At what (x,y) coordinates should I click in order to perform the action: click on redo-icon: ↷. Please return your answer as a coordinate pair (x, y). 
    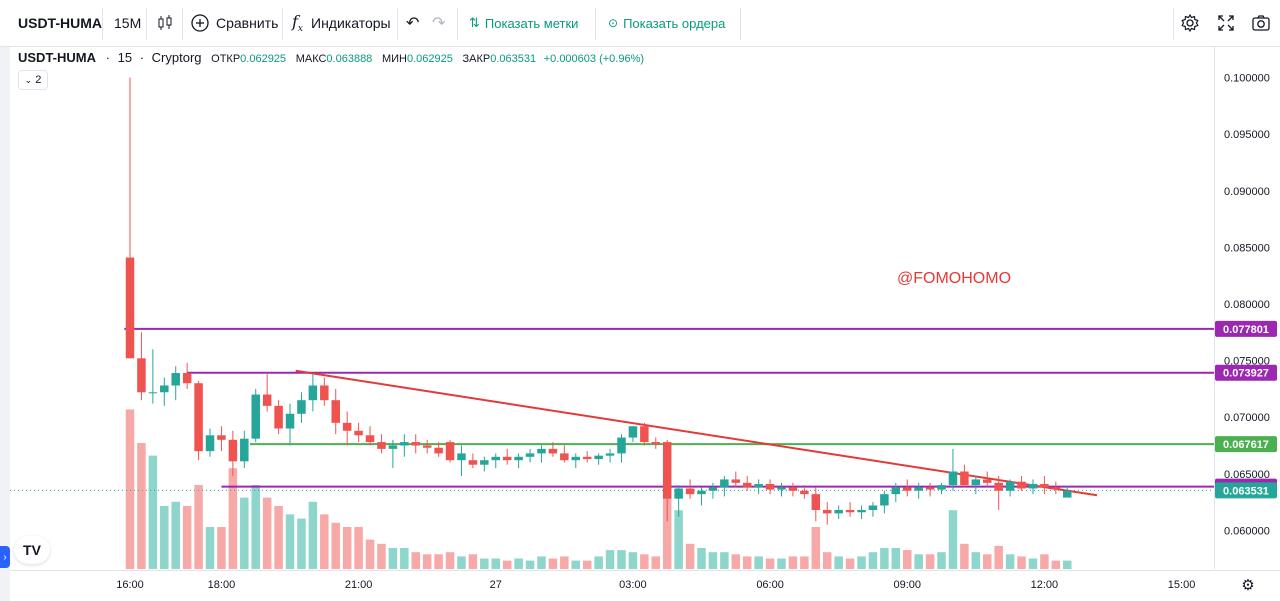
    Looking at the image, I should click on (439, 23).